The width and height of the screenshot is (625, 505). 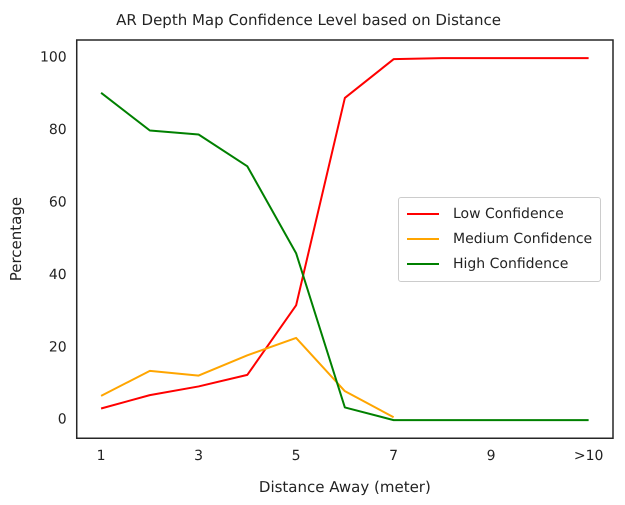 I want to click on x-tick-label: 5, so click(x=296, y=456).